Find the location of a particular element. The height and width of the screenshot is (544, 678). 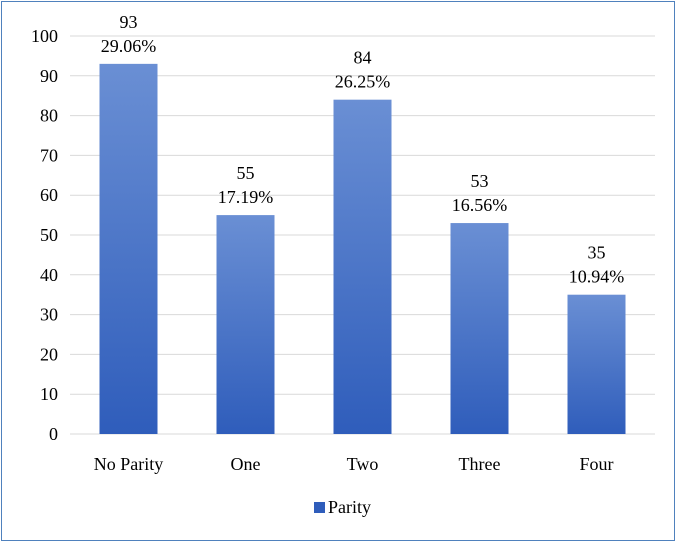

legend-swatch is located at coordinates (319, 507).